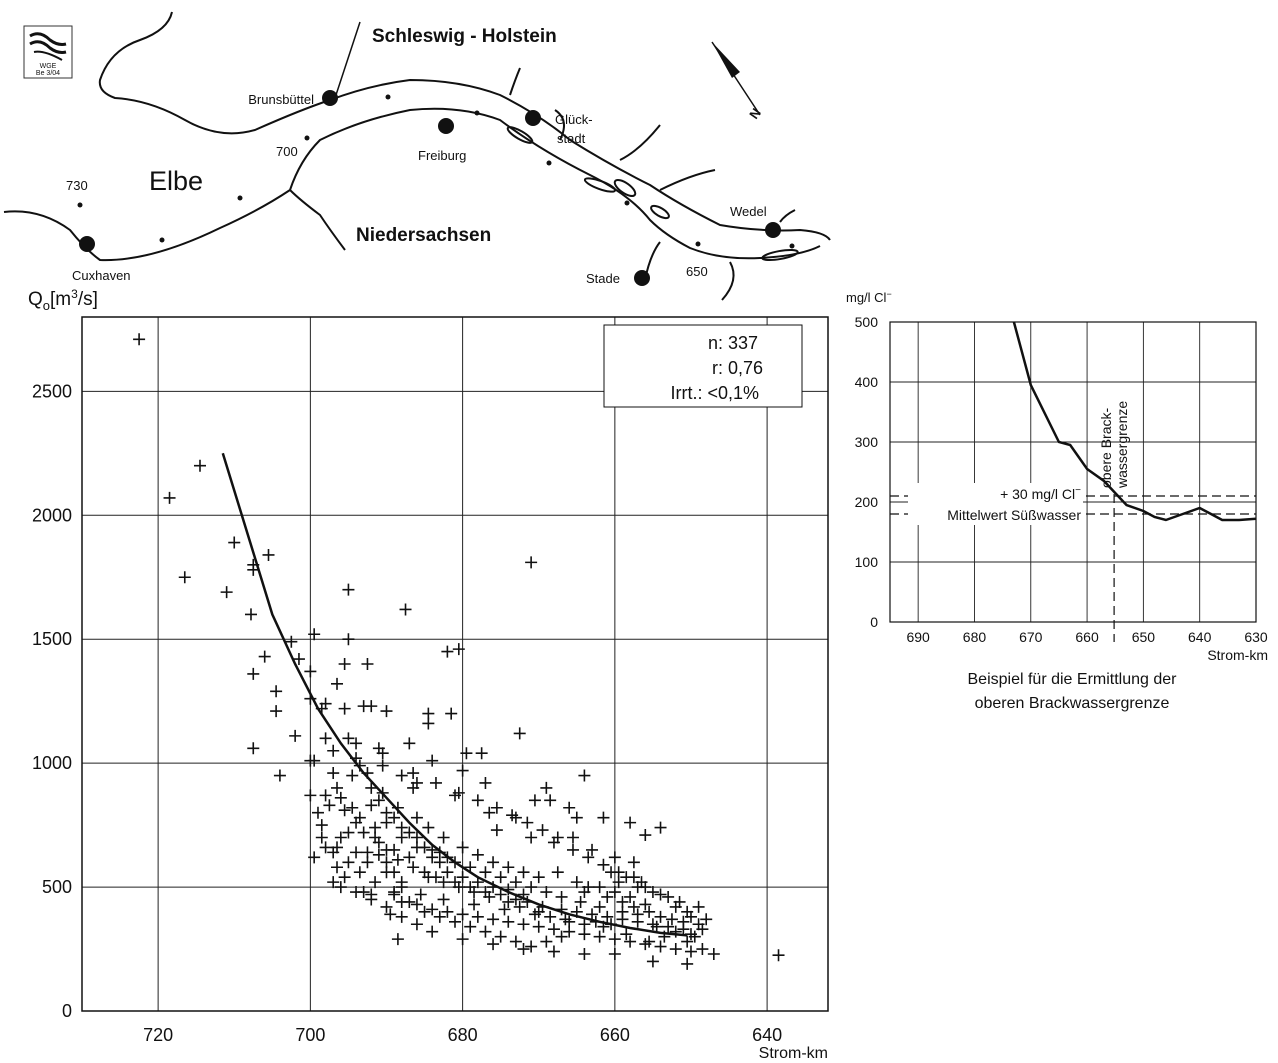 Image resolution: width=1278 pixels, height=1063 pixels. What do you see at coordinates (867, 502) in the screenshot?
I see `chloride-y-tick-2: 200` at bounding box center [867, 502].